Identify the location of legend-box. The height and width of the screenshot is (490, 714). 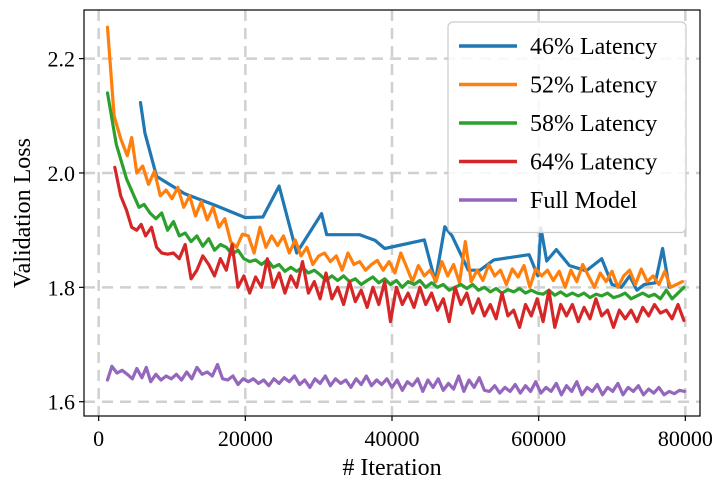
(567, 127).